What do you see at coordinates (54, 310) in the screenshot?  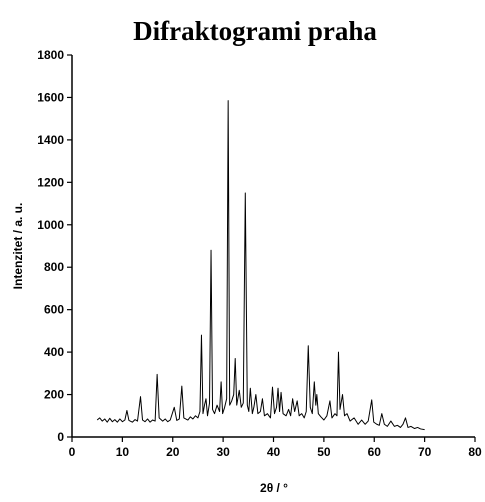 I see `y-tick-label: 600` at bounding box center [54, 310].